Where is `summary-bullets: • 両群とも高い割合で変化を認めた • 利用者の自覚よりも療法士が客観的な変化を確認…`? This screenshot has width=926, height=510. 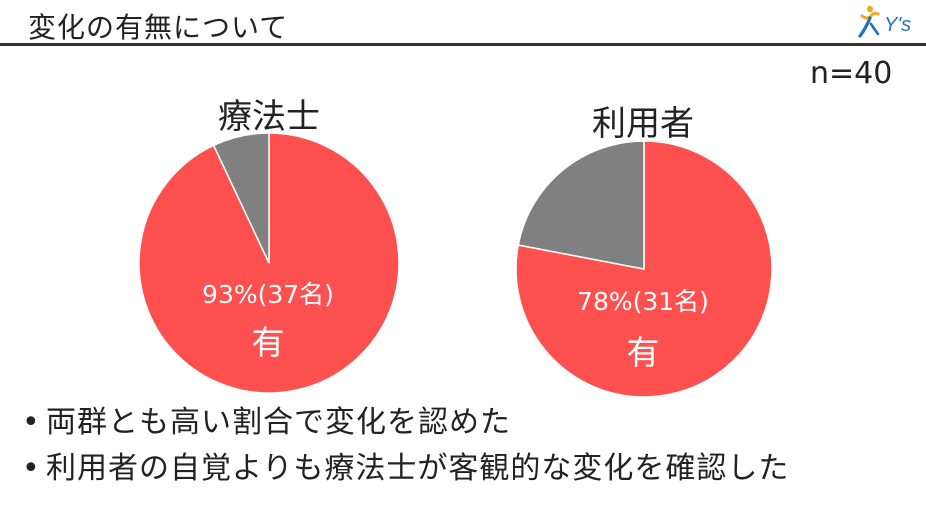 summary-bullets: • 両群とも高い割合で変化を認めた • 利用者の自覚よりも療法士が客観的な変化を確認… is located at coordinates (405, 446).